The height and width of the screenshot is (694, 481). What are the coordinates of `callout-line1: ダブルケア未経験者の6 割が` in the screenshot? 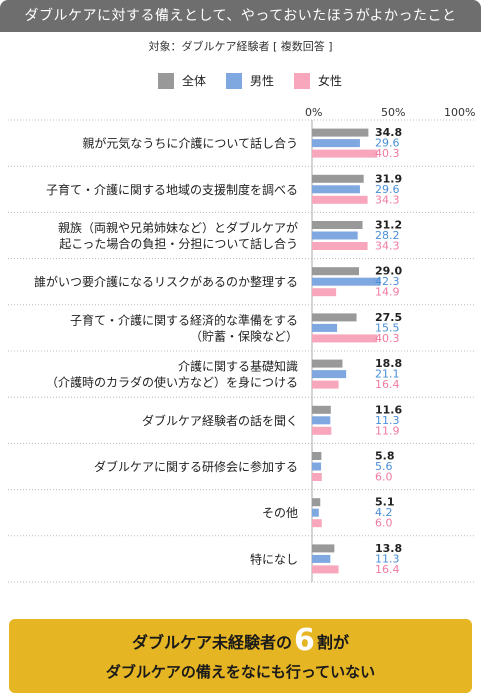 It's located at (240, 642).